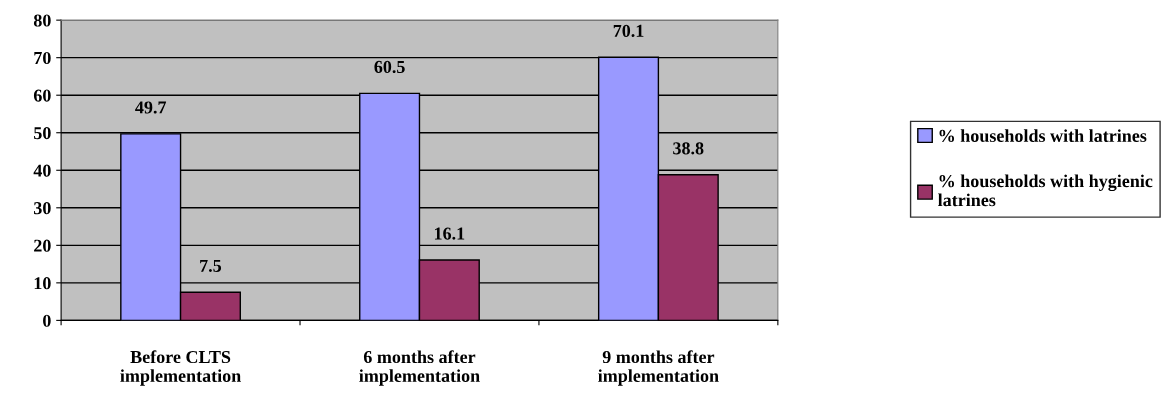  I want to click on y-tick-label: 60, so click(42, 95).